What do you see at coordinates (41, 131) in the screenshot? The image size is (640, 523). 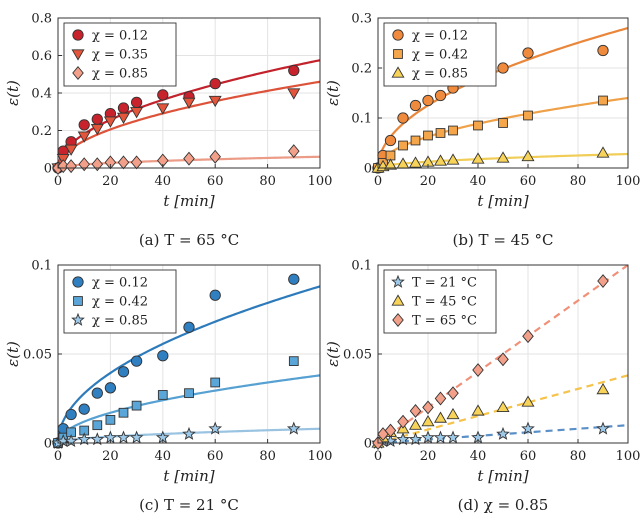 I see `y-tick-label: 0.2` at bounding box center [41, 131].